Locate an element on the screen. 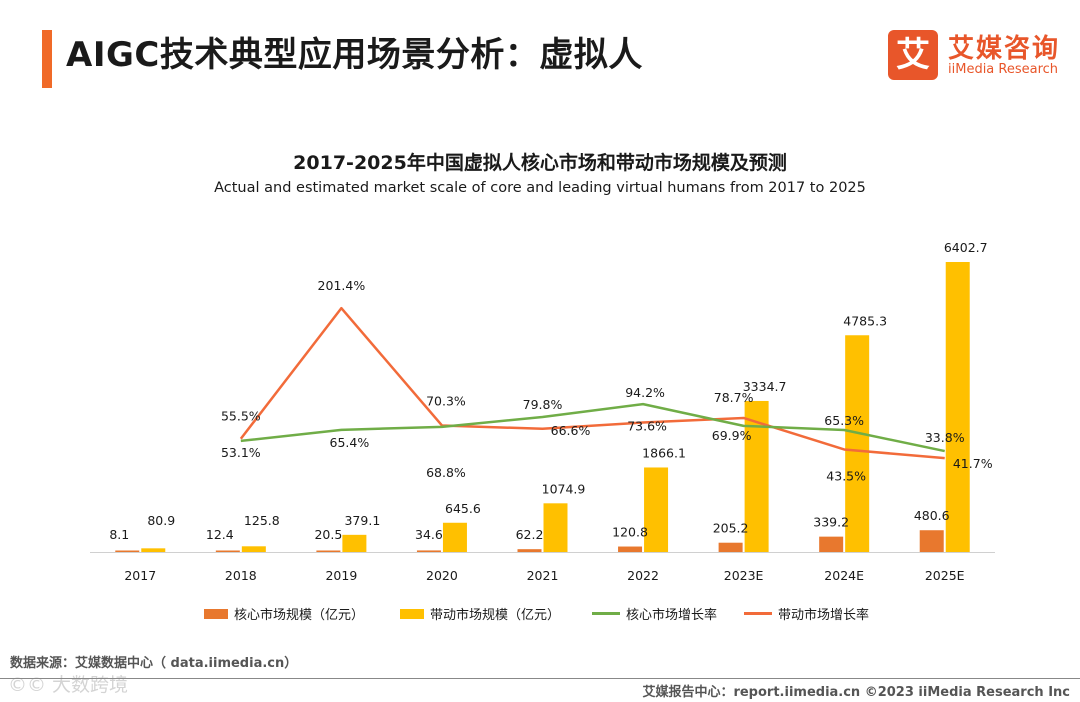 This screenshot has height=702, width=1080. x-tick-2020: 2020 is located at coordinates (442, 575).